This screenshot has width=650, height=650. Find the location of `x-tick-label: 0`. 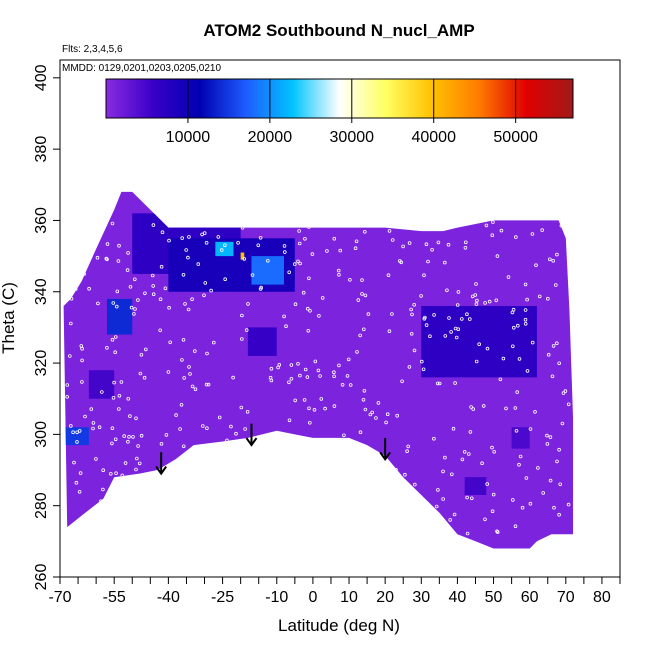

x-tick-label: 0 is located at coordinates (312, 597).